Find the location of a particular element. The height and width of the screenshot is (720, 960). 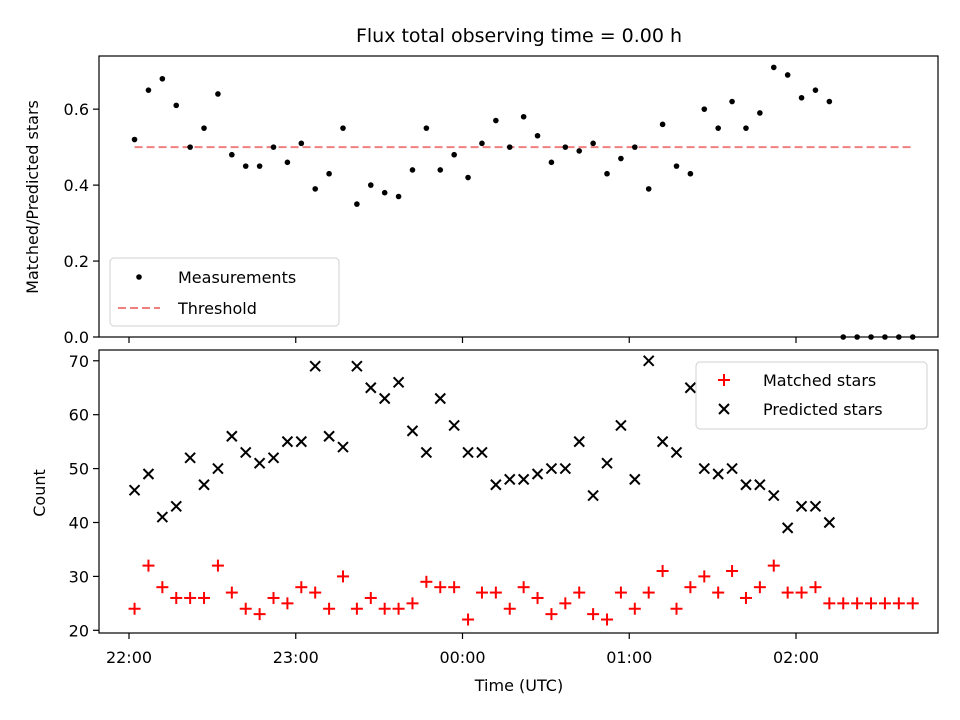

bottom-y-tick-label: 30 is located at coordinates (79, 576).